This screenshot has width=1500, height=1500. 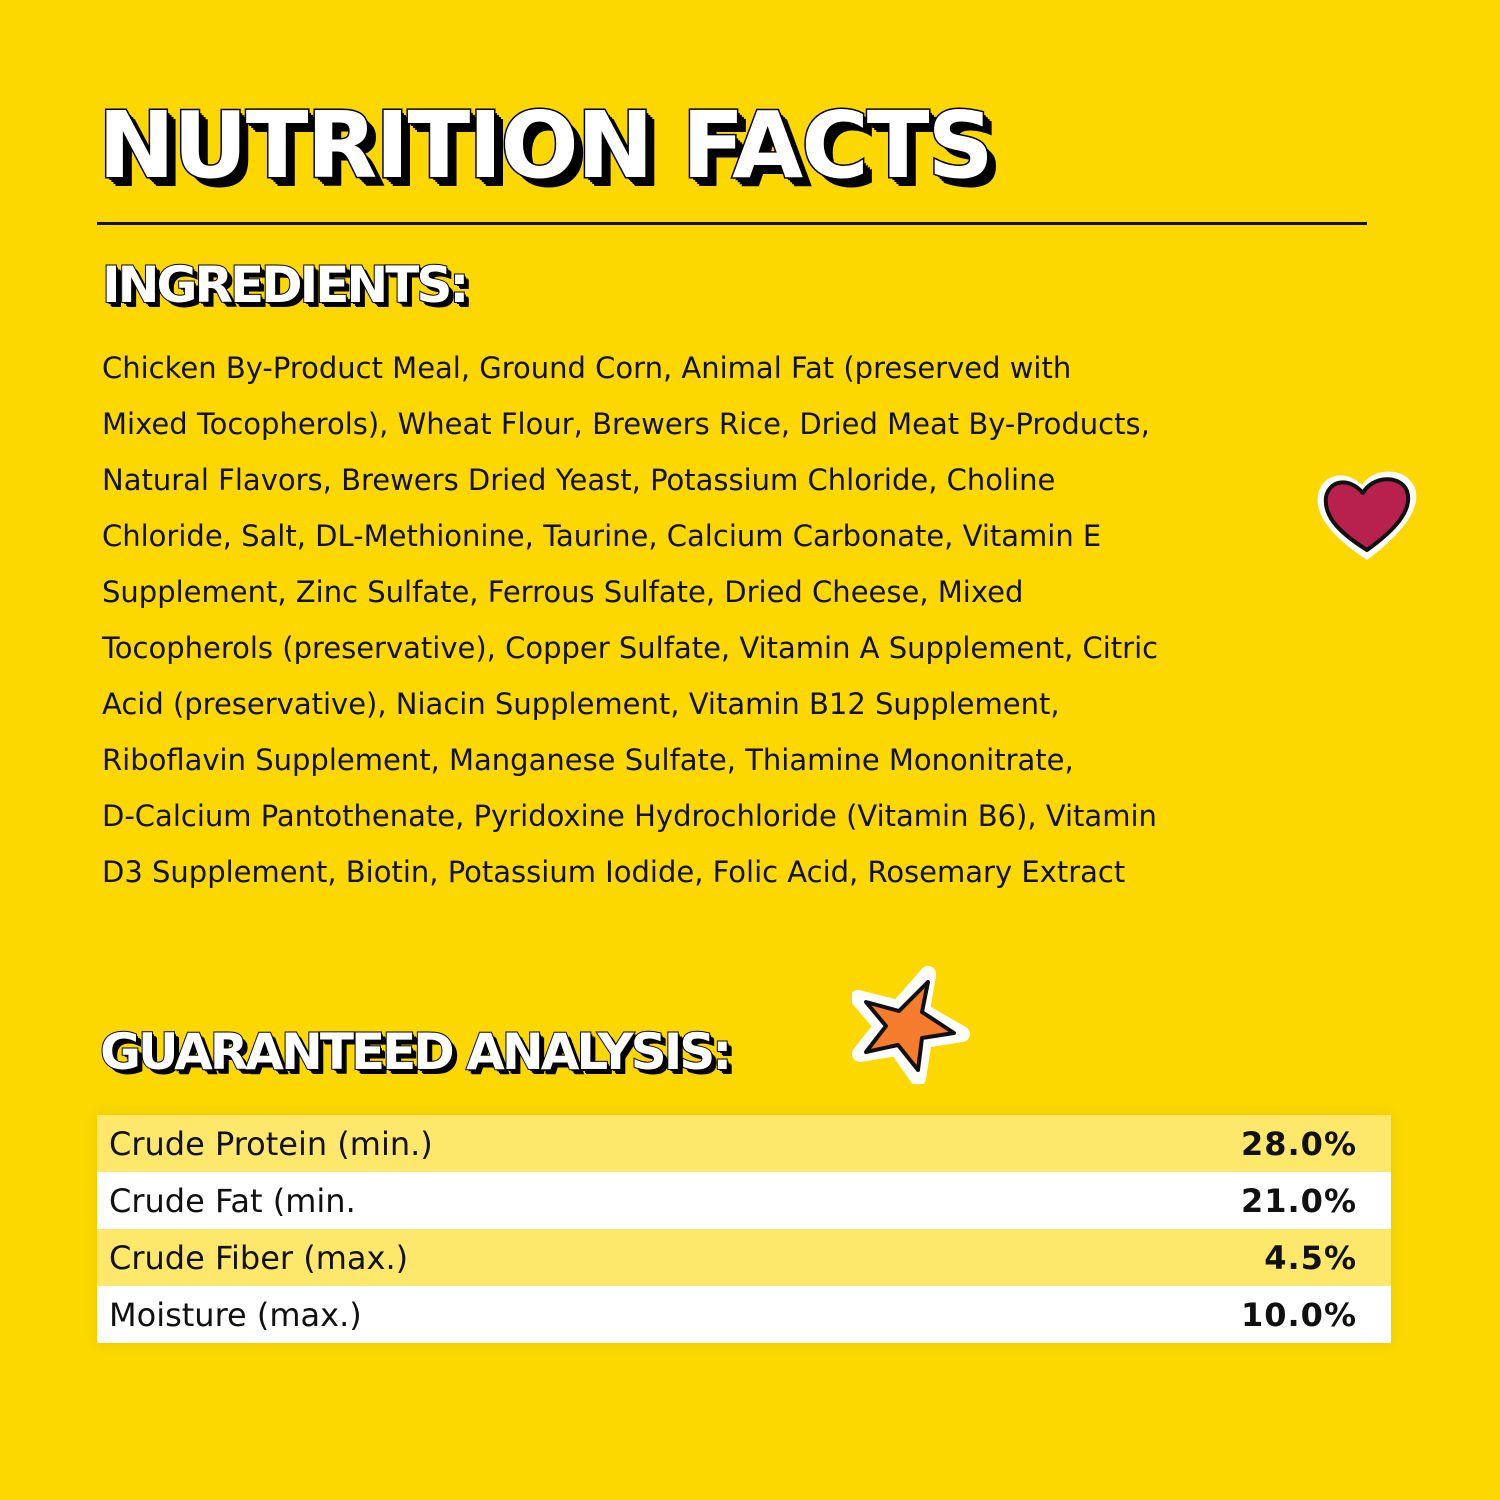 I want to click on divider, so click(x=732, y=223).